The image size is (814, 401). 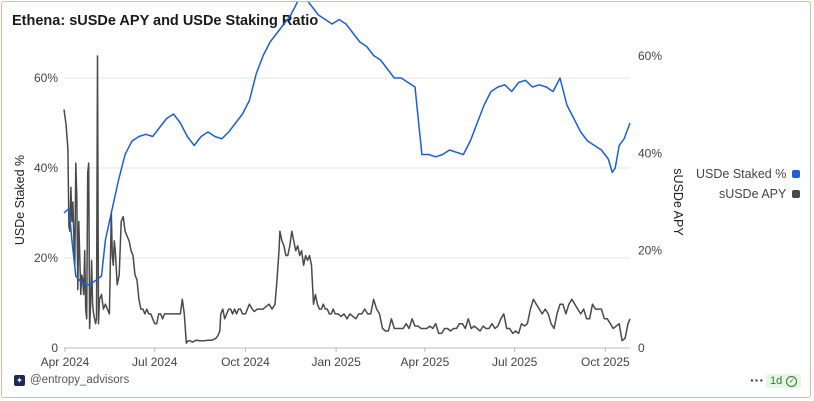 I want to click on legend-label-staked: USDe Staked %, so click(x=741, y=174).